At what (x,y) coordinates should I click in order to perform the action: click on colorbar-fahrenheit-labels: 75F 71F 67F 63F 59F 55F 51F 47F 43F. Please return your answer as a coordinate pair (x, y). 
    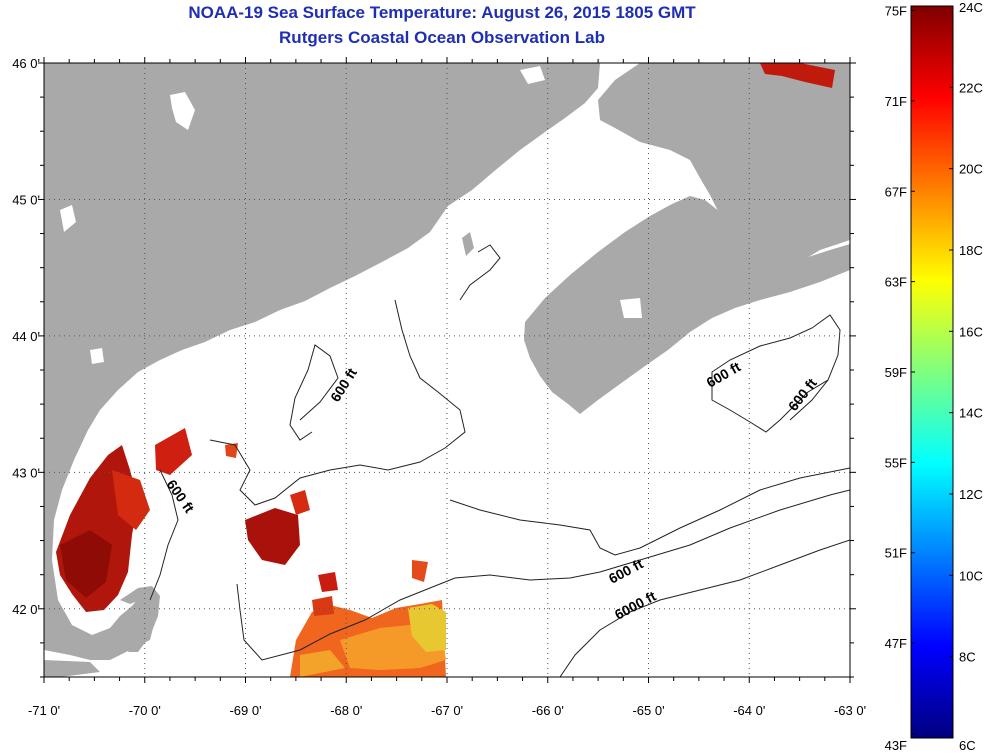
    Looking at the image, I should click on (900, 378).